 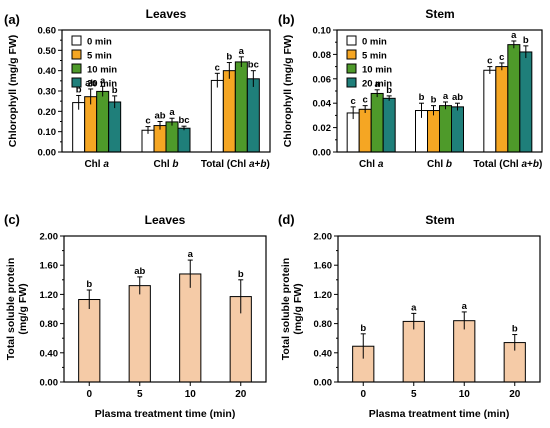 I want to click on x-tick-label: 20, so click(x=515, y=394).